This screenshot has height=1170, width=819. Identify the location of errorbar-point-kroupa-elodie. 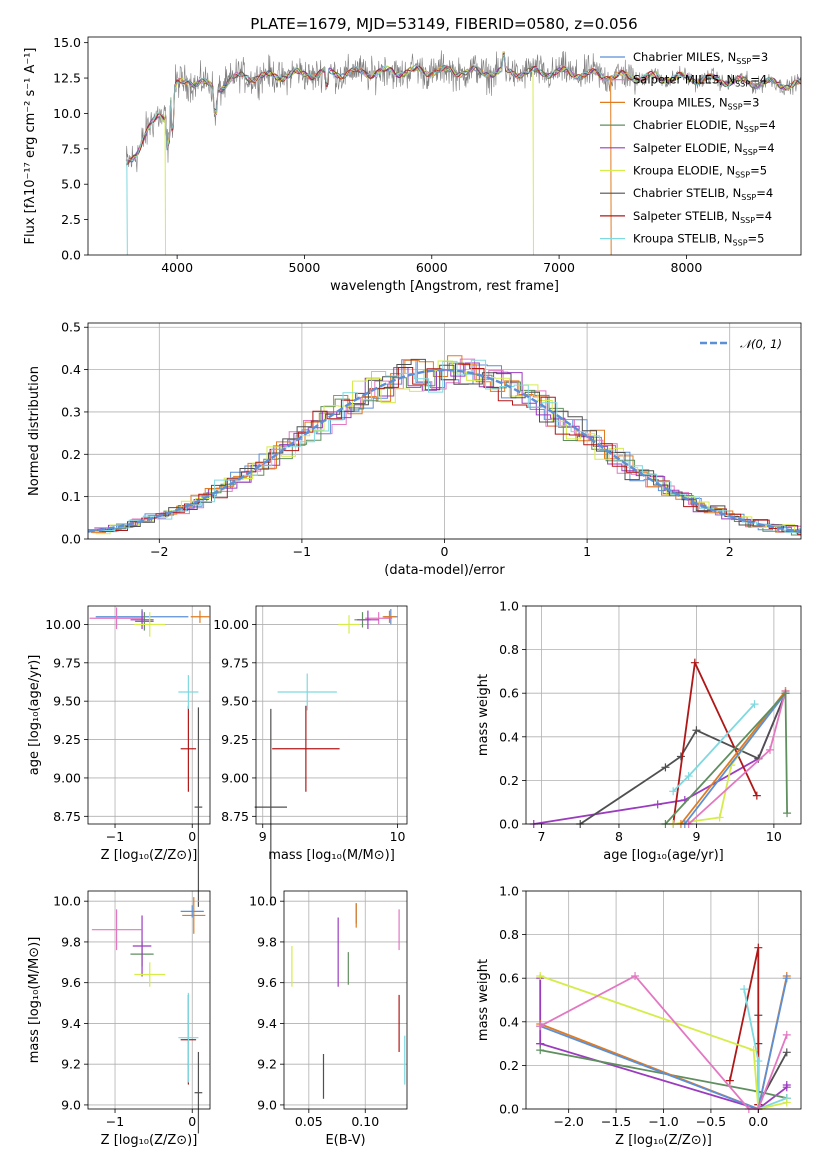
(349, 624).